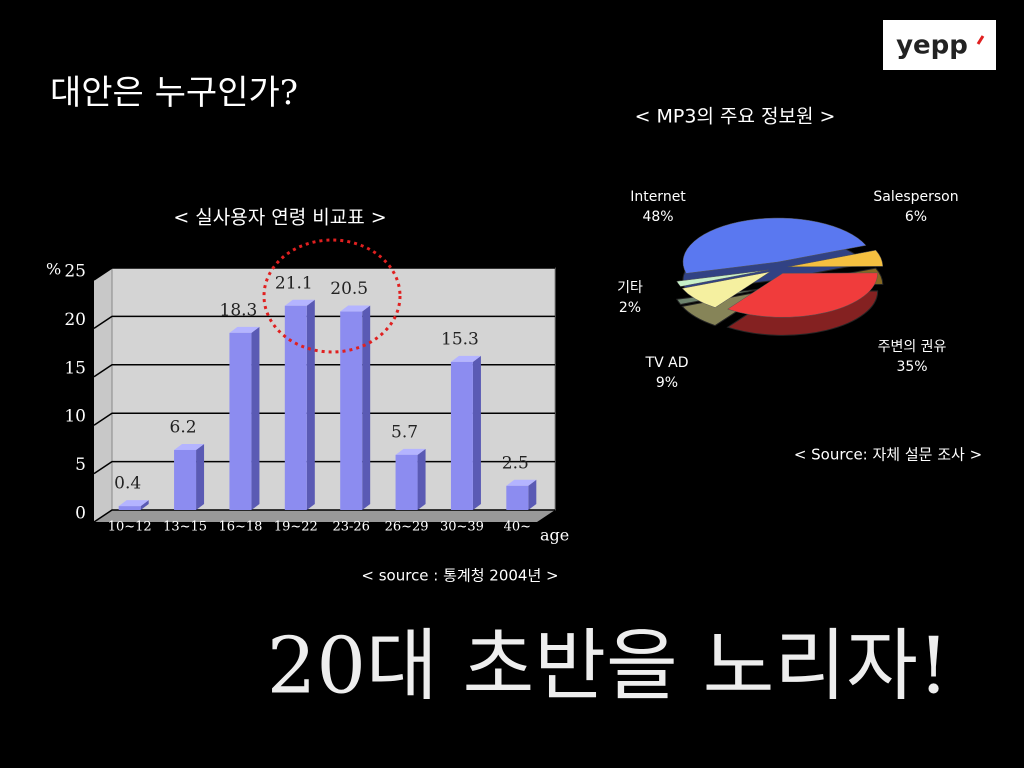  I want to click on slice-value: 2%, so click(630, 308).